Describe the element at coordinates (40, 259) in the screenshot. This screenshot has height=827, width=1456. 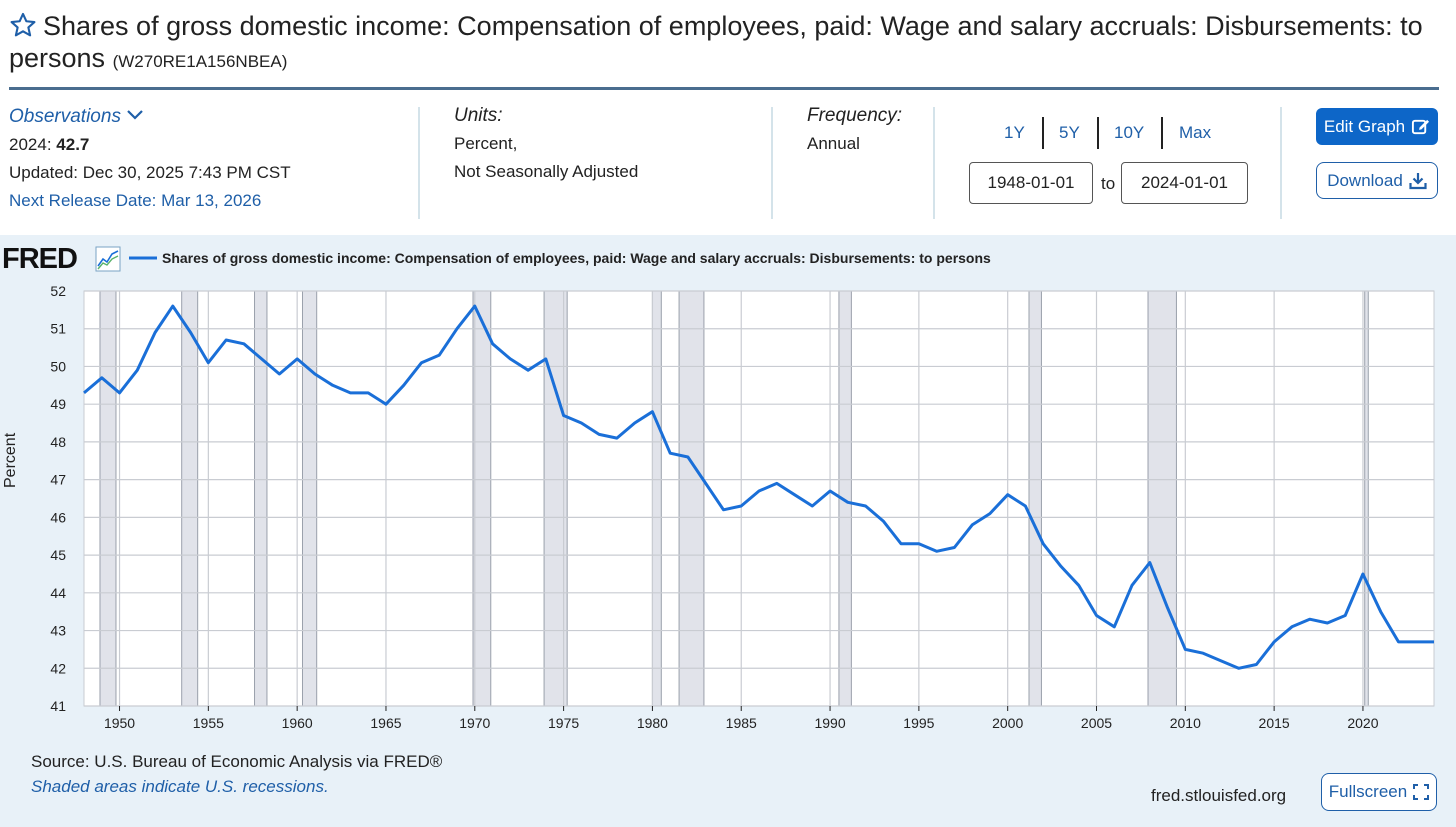
I see `fred-logo: FRED` at that location.